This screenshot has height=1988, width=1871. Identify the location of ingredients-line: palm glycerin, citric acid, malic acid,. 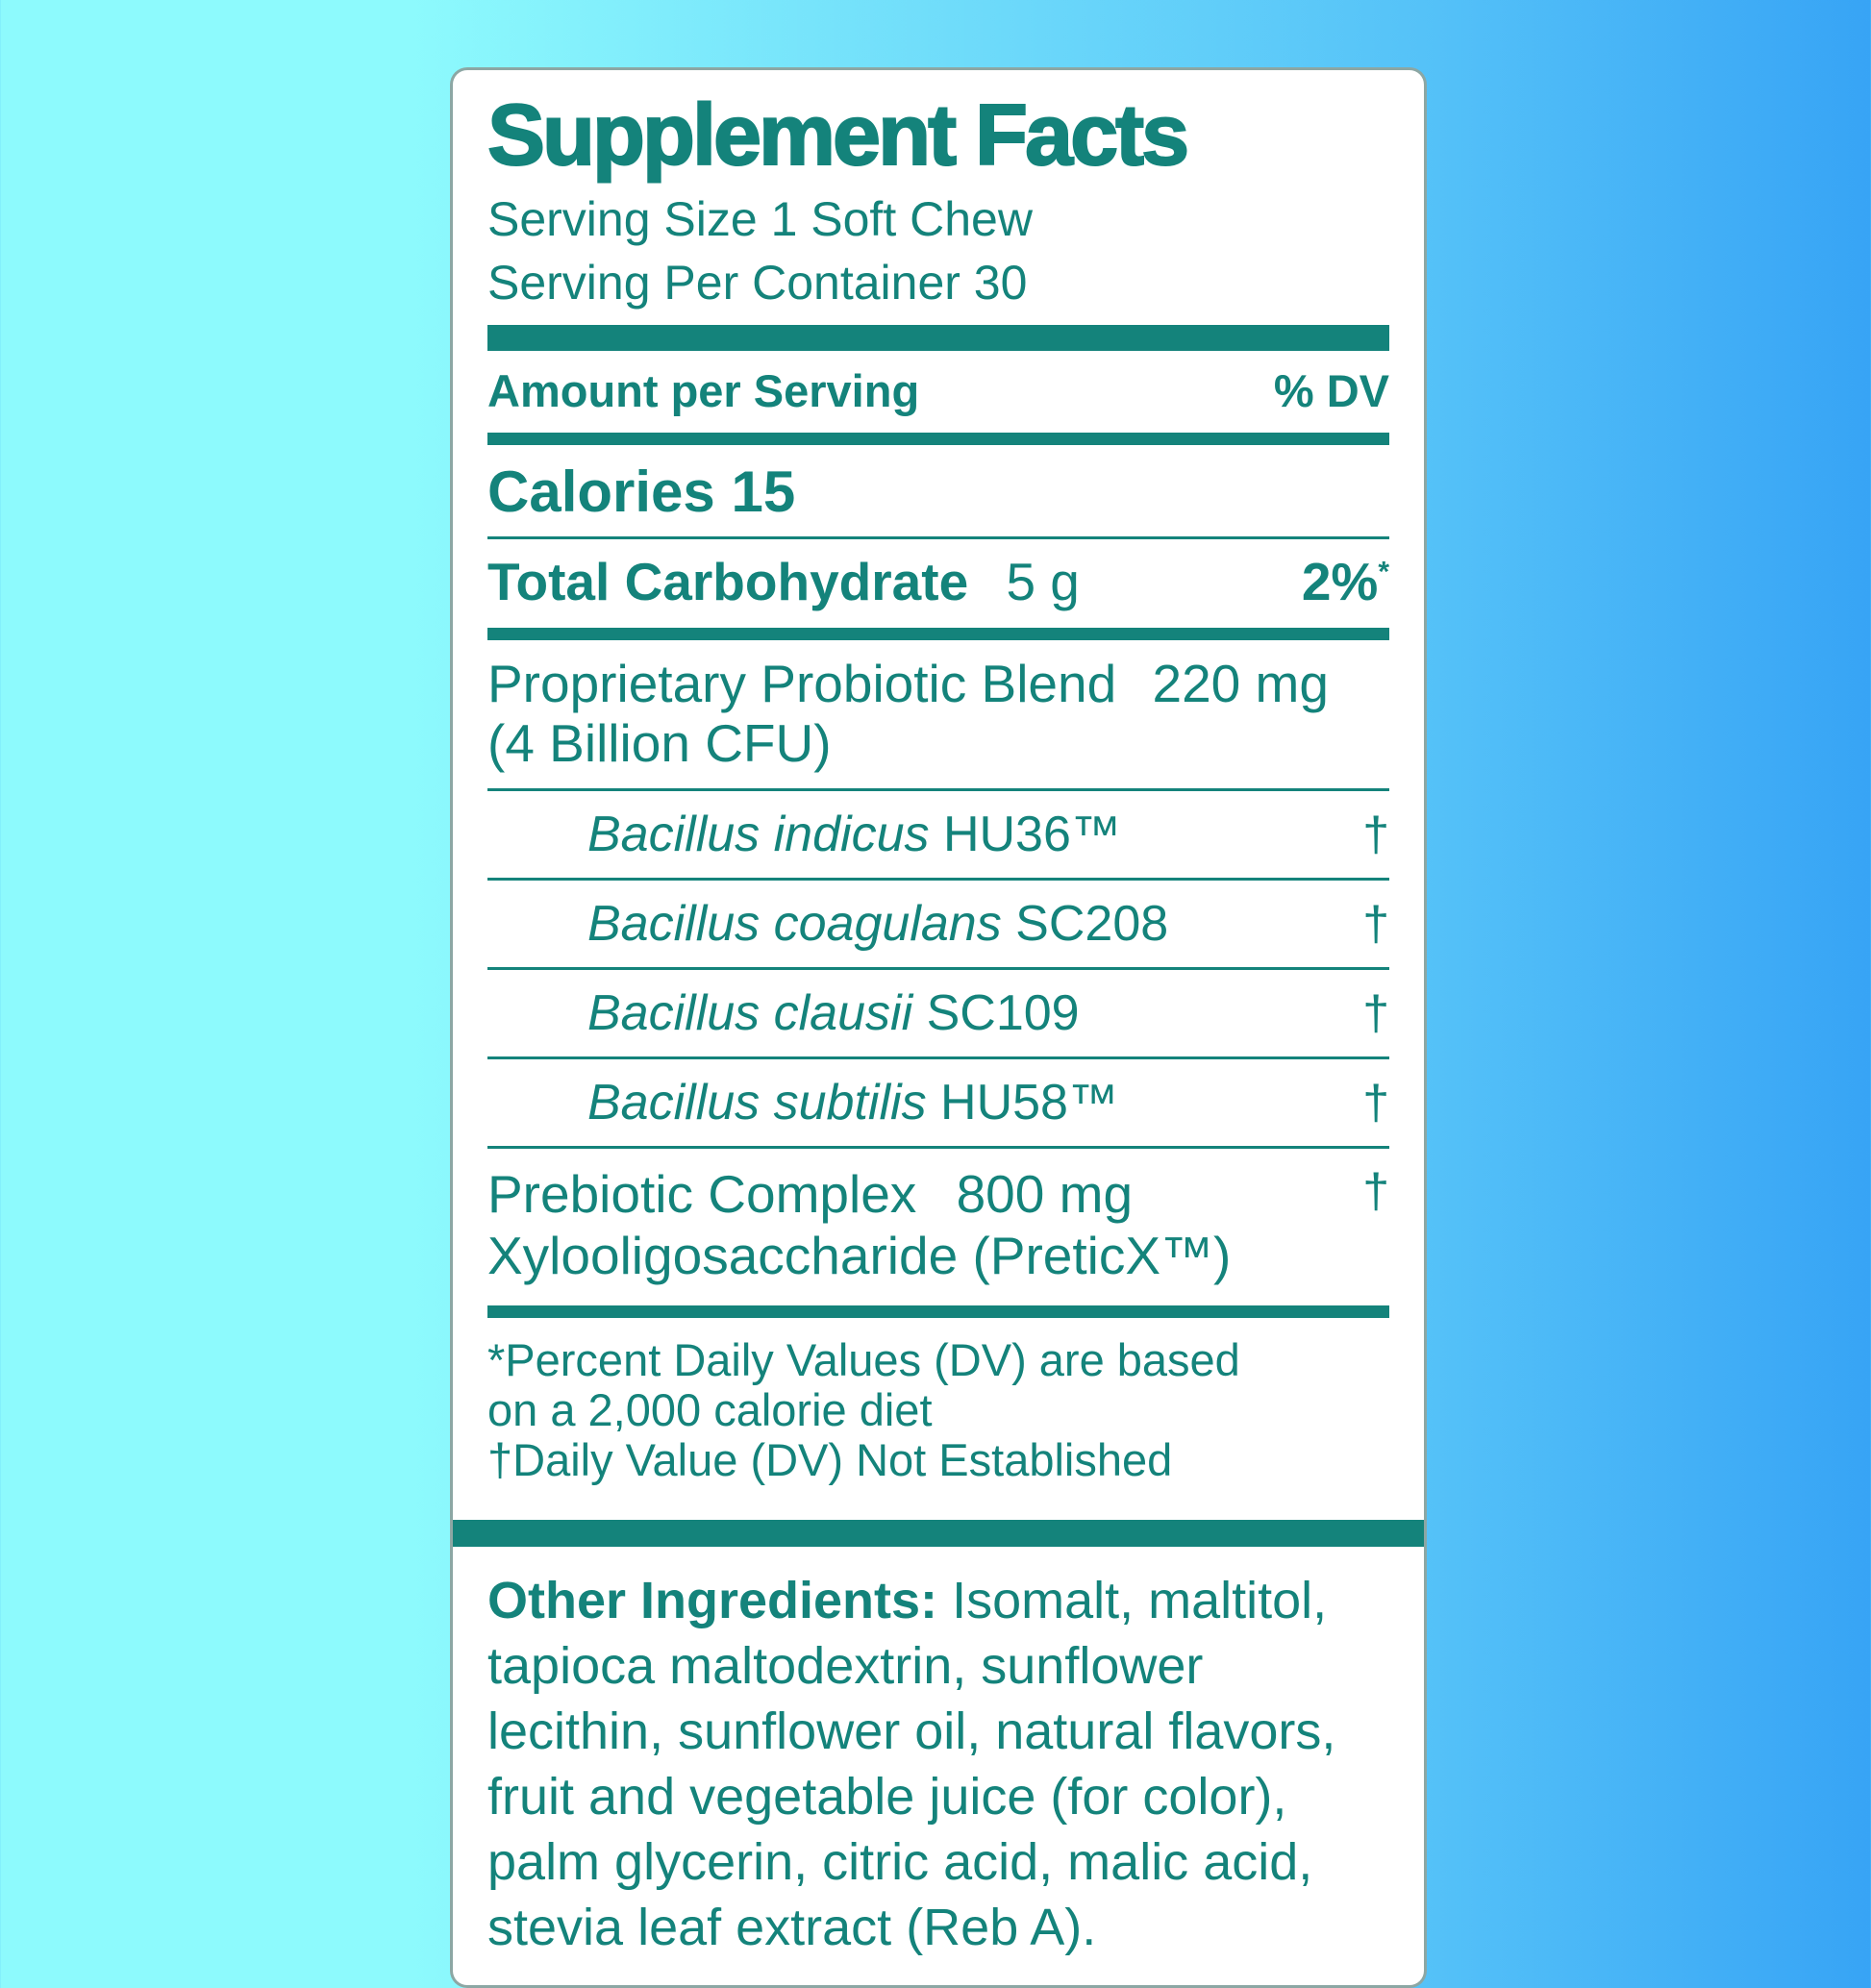
(900, 1862).